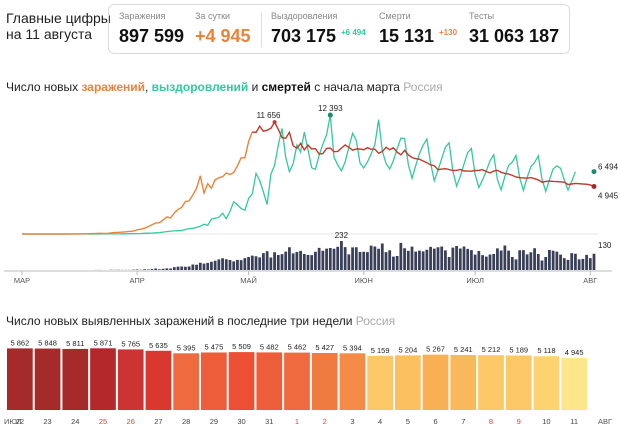  I want to click on day-value-label: 5 811, so click(75, 343).